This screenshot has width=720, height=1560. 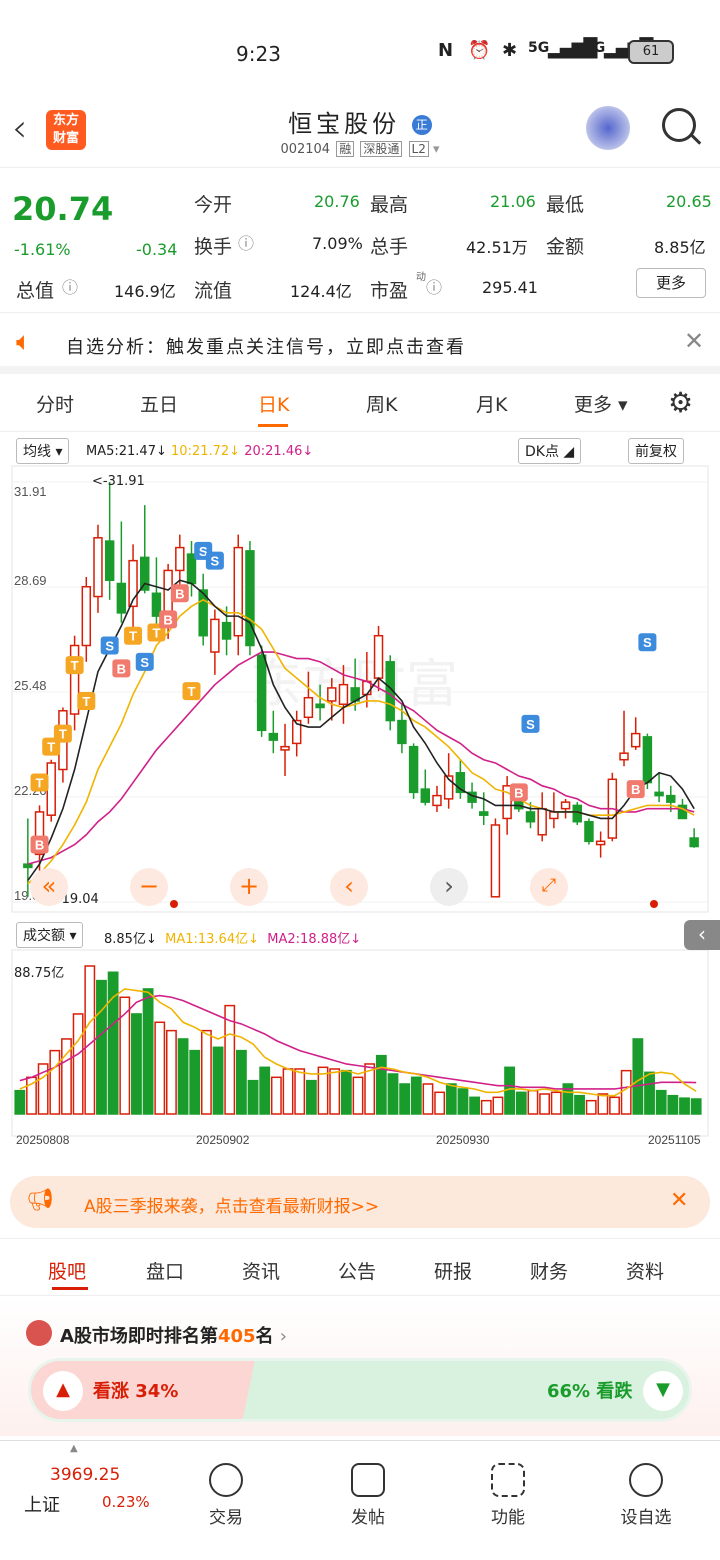 What do you see at coordinates (671, 283) in the screenshot?
I see `more-button: 更多` at bounding box center [671, 283].